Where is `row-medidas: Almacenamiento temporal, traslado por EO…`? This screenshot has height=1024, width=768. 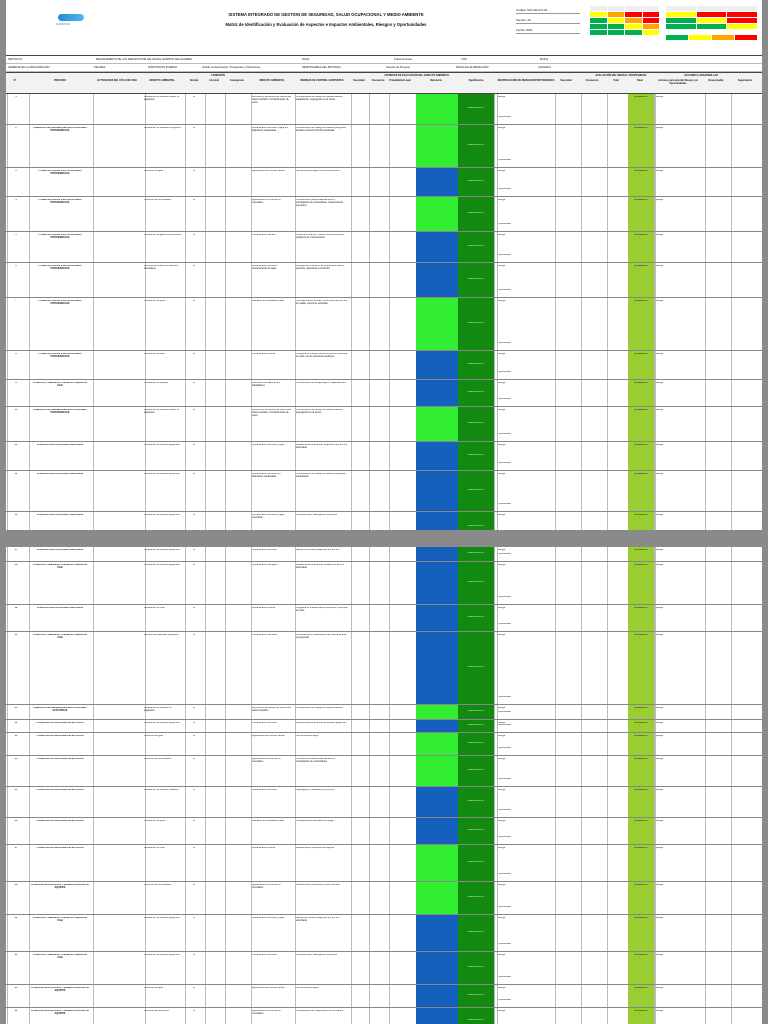
row-medidas: Almacenamiento temporal, traslado por EO… is located at coordinates (320, 566).